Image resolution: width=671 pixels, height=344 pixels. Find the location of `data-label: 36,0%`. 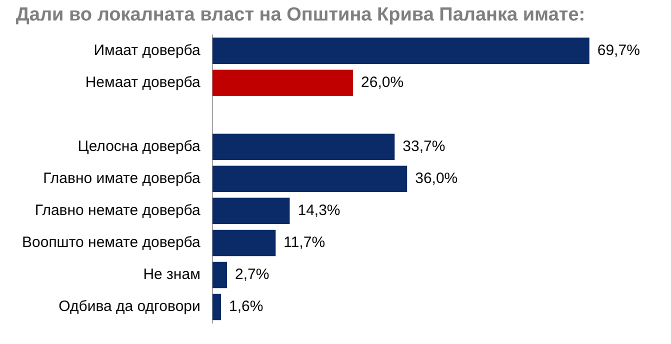

data-label: 36,0% is located at coordinates (436, 179).